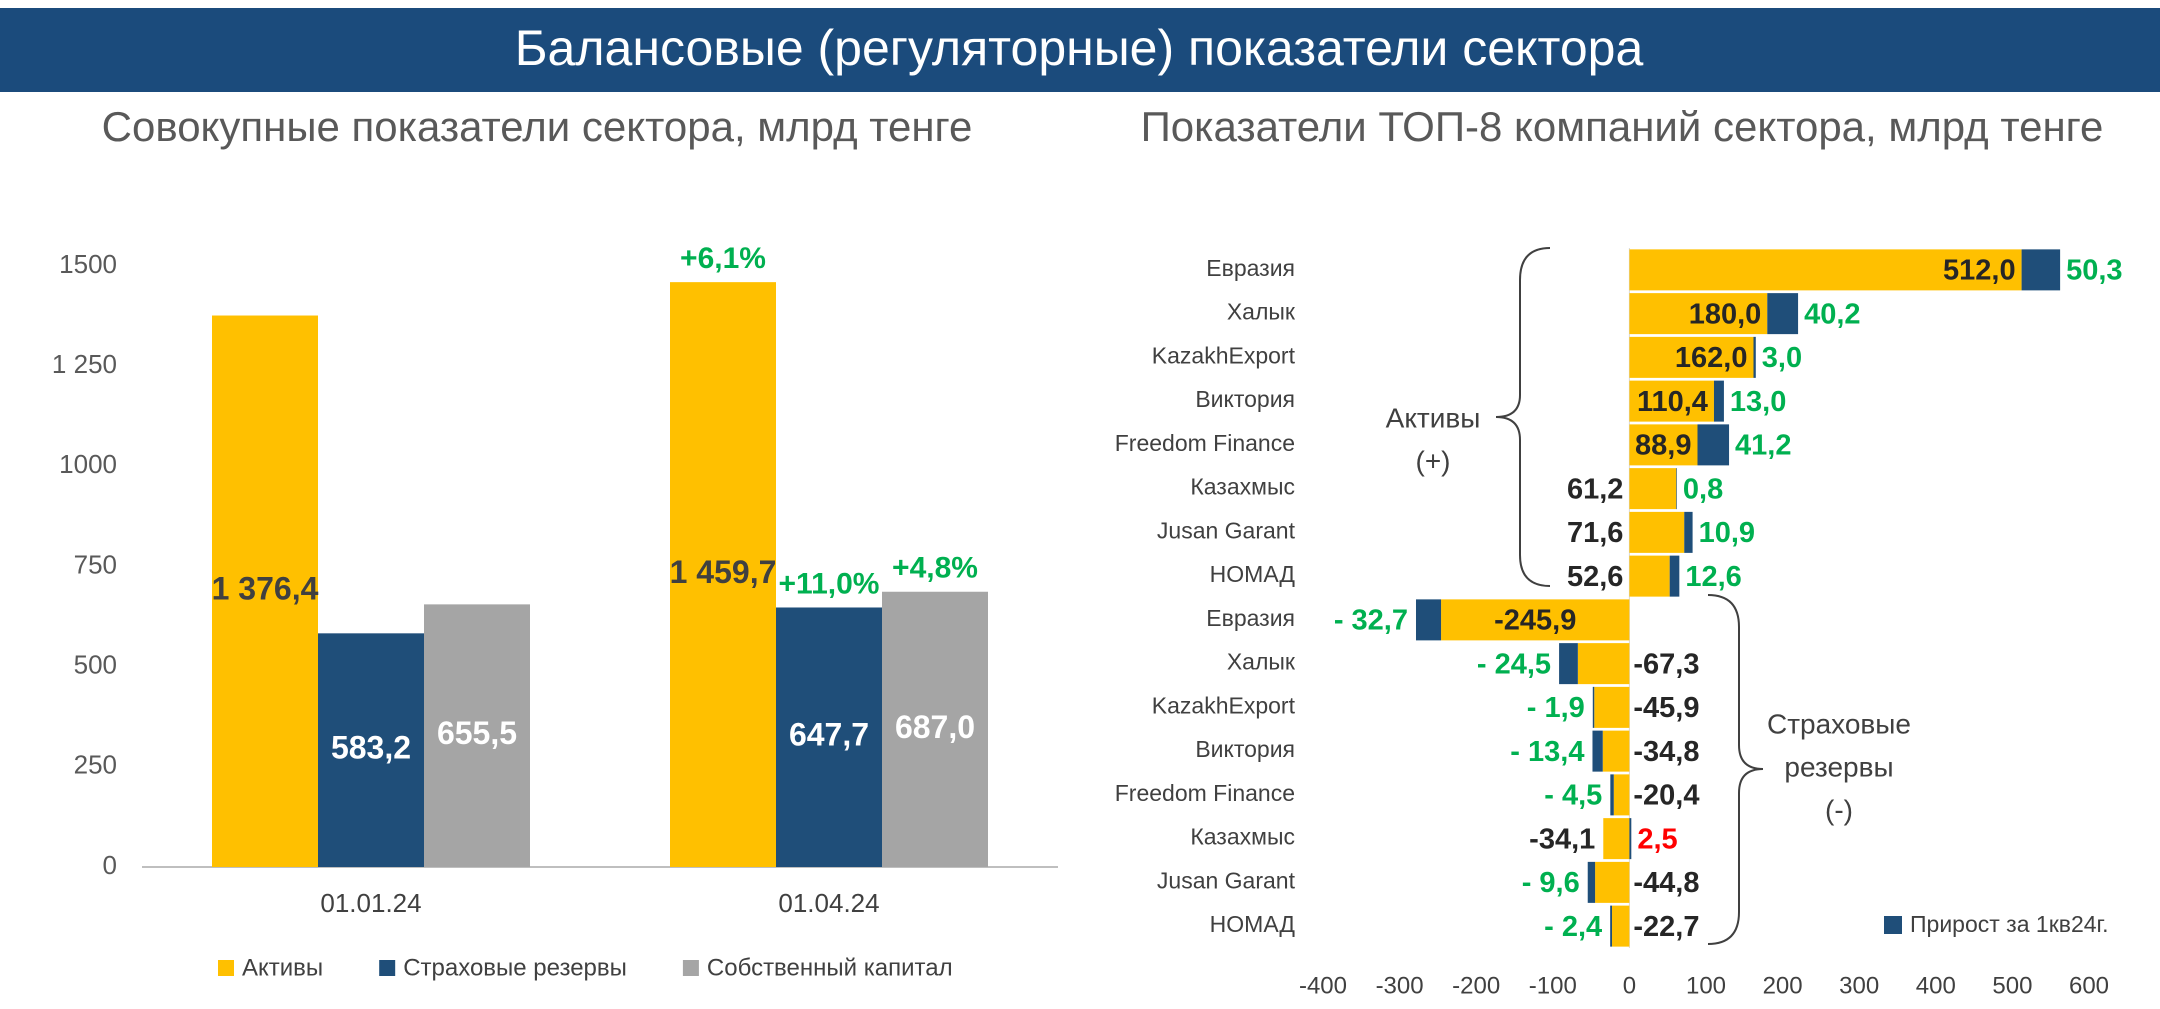  I want to click on y-tick-label: 0, so click(110, 865).